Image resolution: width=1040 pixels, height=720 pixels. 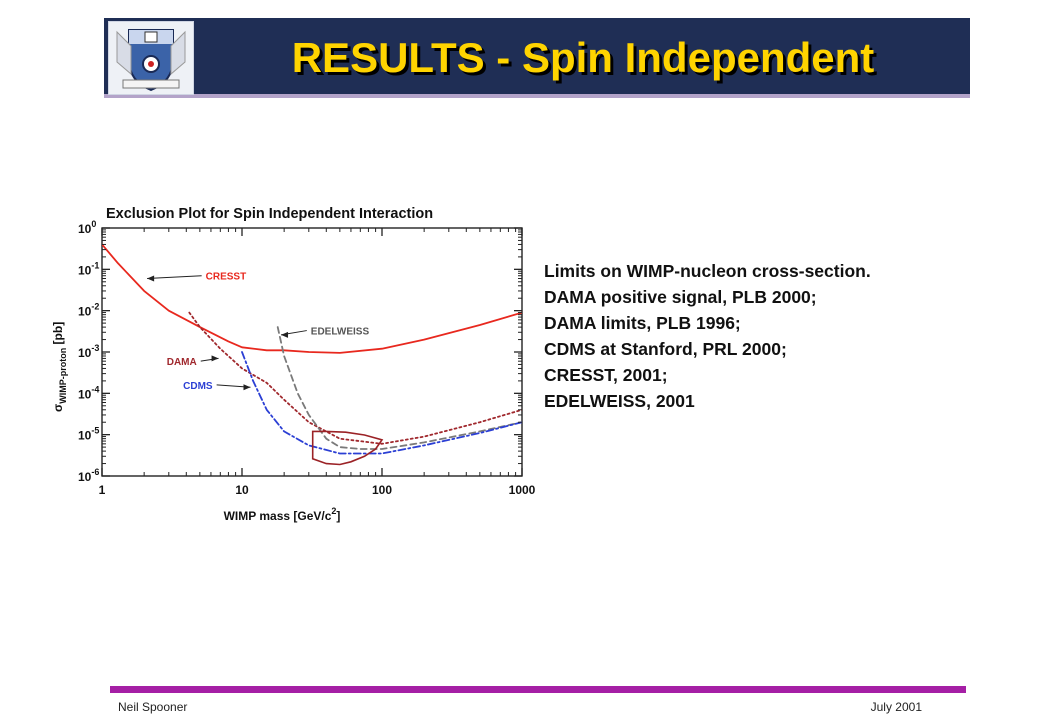 What do you see at coordinates (340, 332) in the screenshot?
I see `annotation-edelweiss: EDELWEISS` at bounding box center [340, 332].